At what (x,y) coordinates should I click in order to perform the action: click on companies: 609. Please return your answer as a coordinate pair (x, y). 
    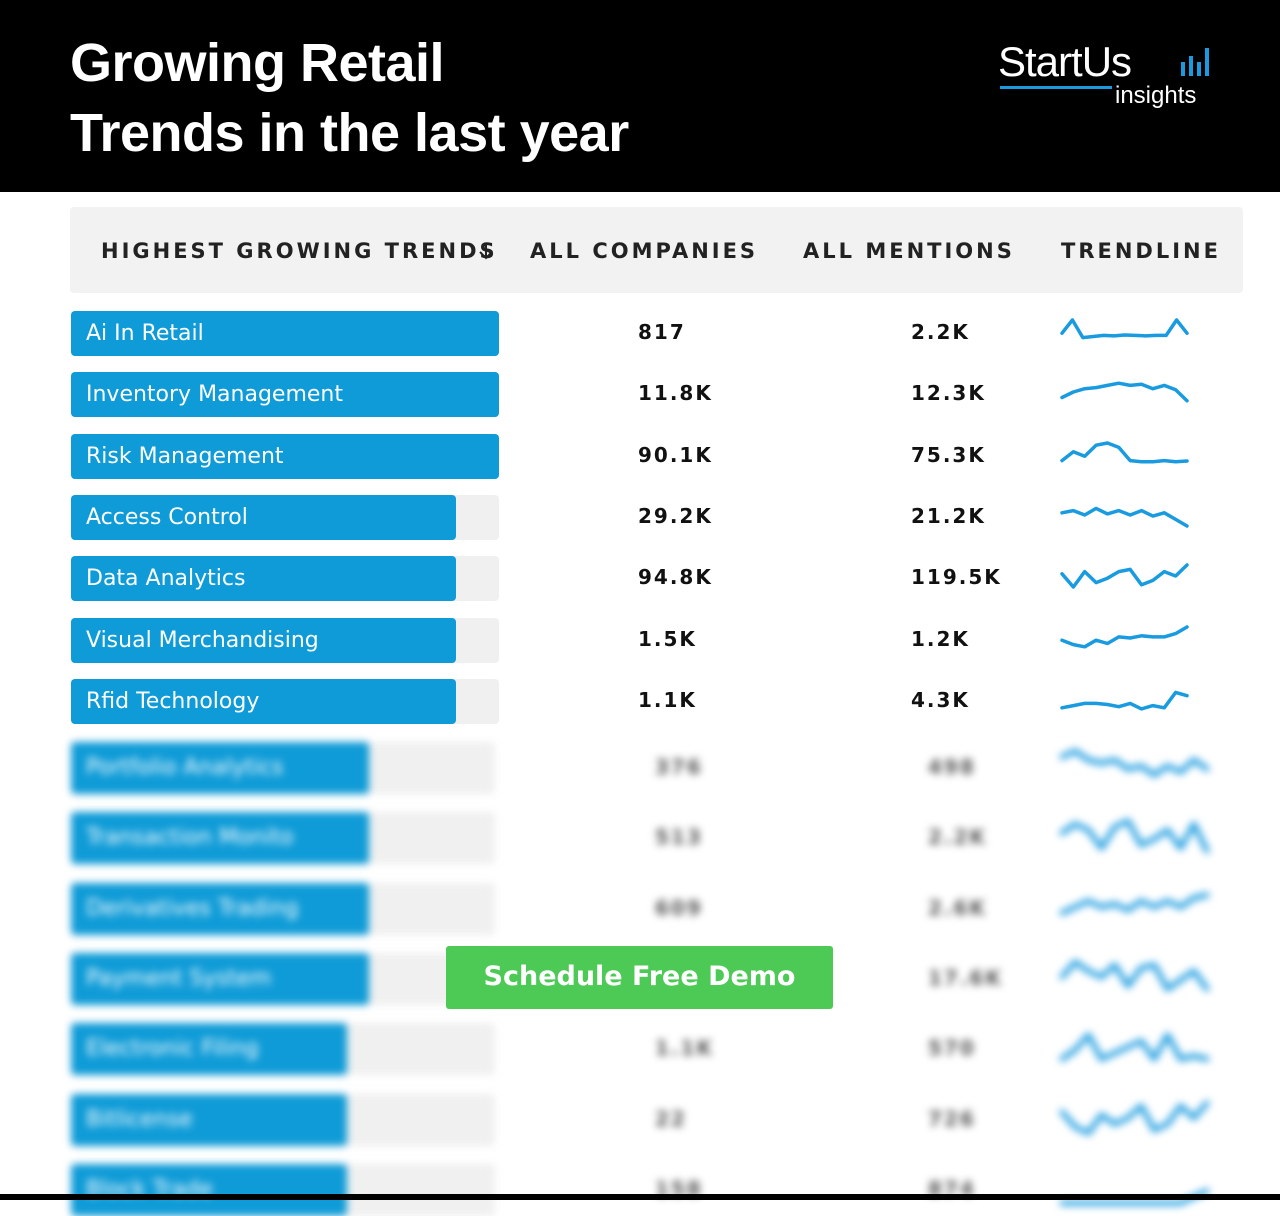
    Looking at the image, I should click on (679, 907).